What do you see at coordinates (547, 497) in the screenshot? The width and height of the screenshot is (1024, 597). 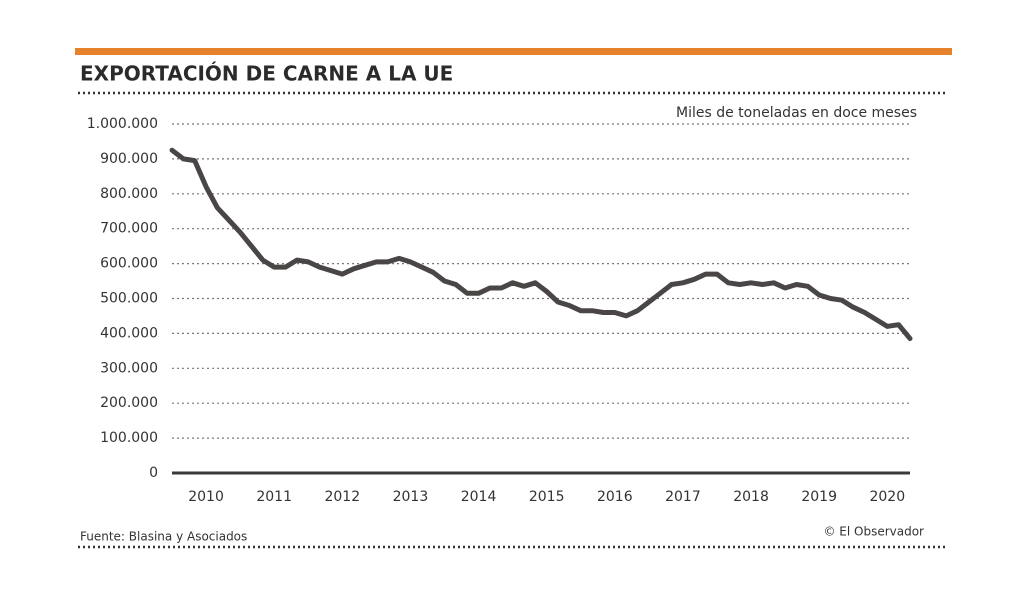 I see `x-tick-label: 2015` at bounding box center [547, 497].